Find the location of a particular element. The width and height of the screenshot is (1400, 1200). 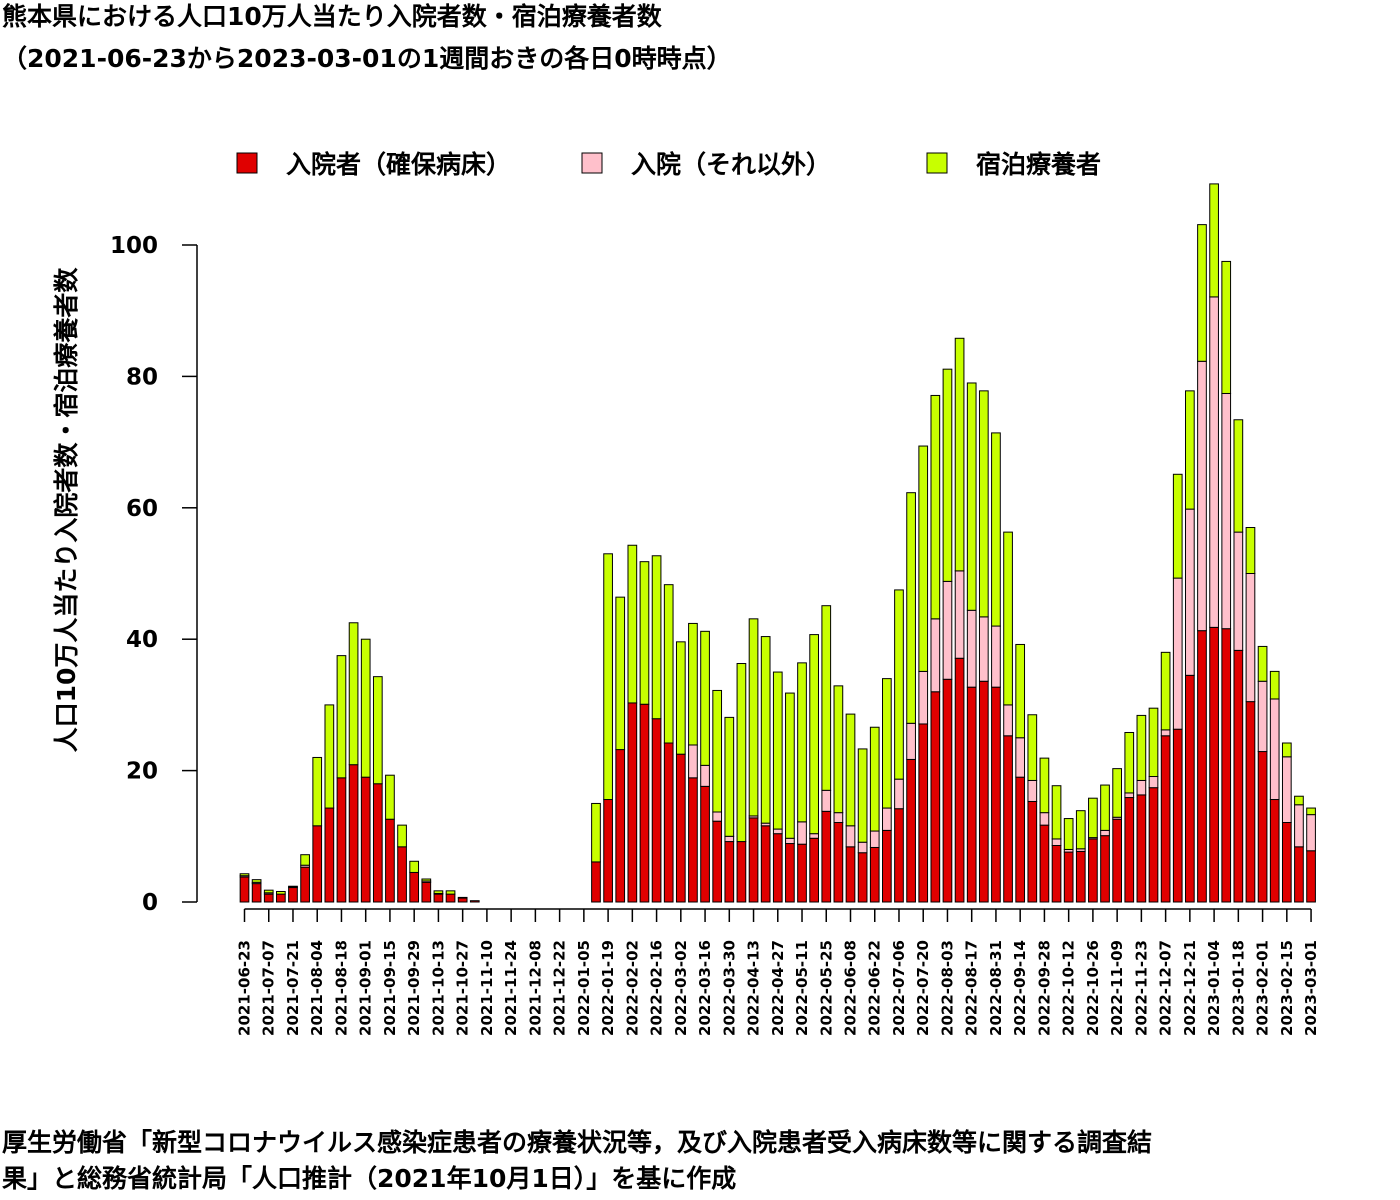

x-tick-label: 2022-04-13 is located at coordinates (754, 988).